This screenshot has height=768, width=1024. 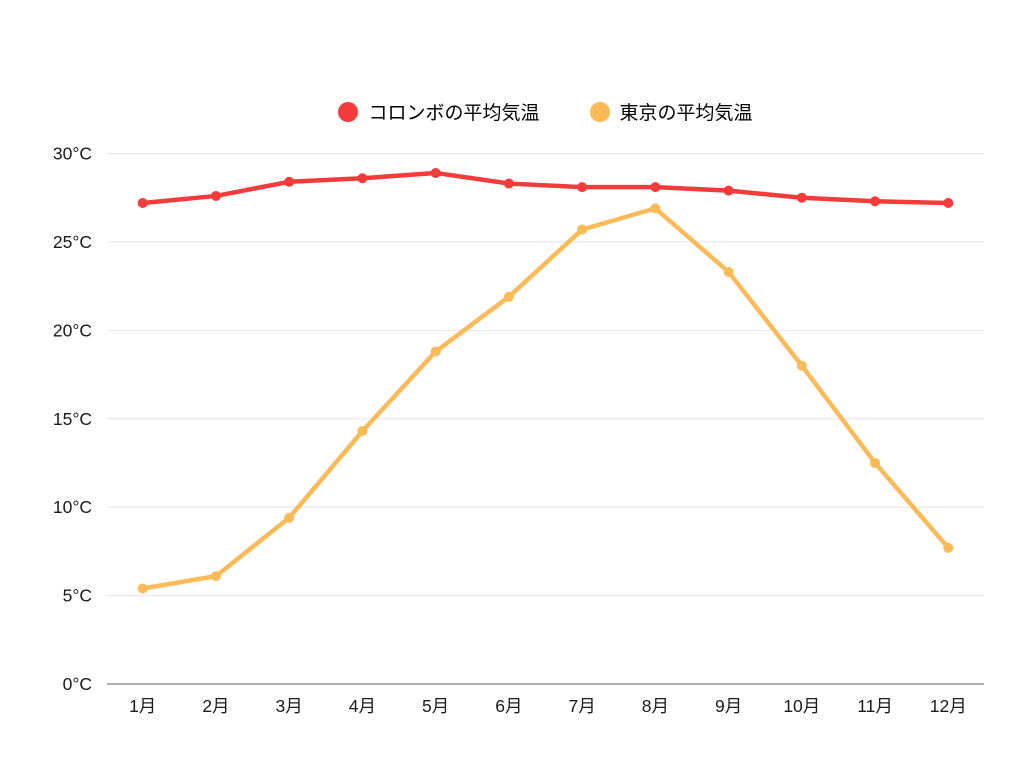 I want to click on x-tick-label: 7月, so click(x=581, y=706).